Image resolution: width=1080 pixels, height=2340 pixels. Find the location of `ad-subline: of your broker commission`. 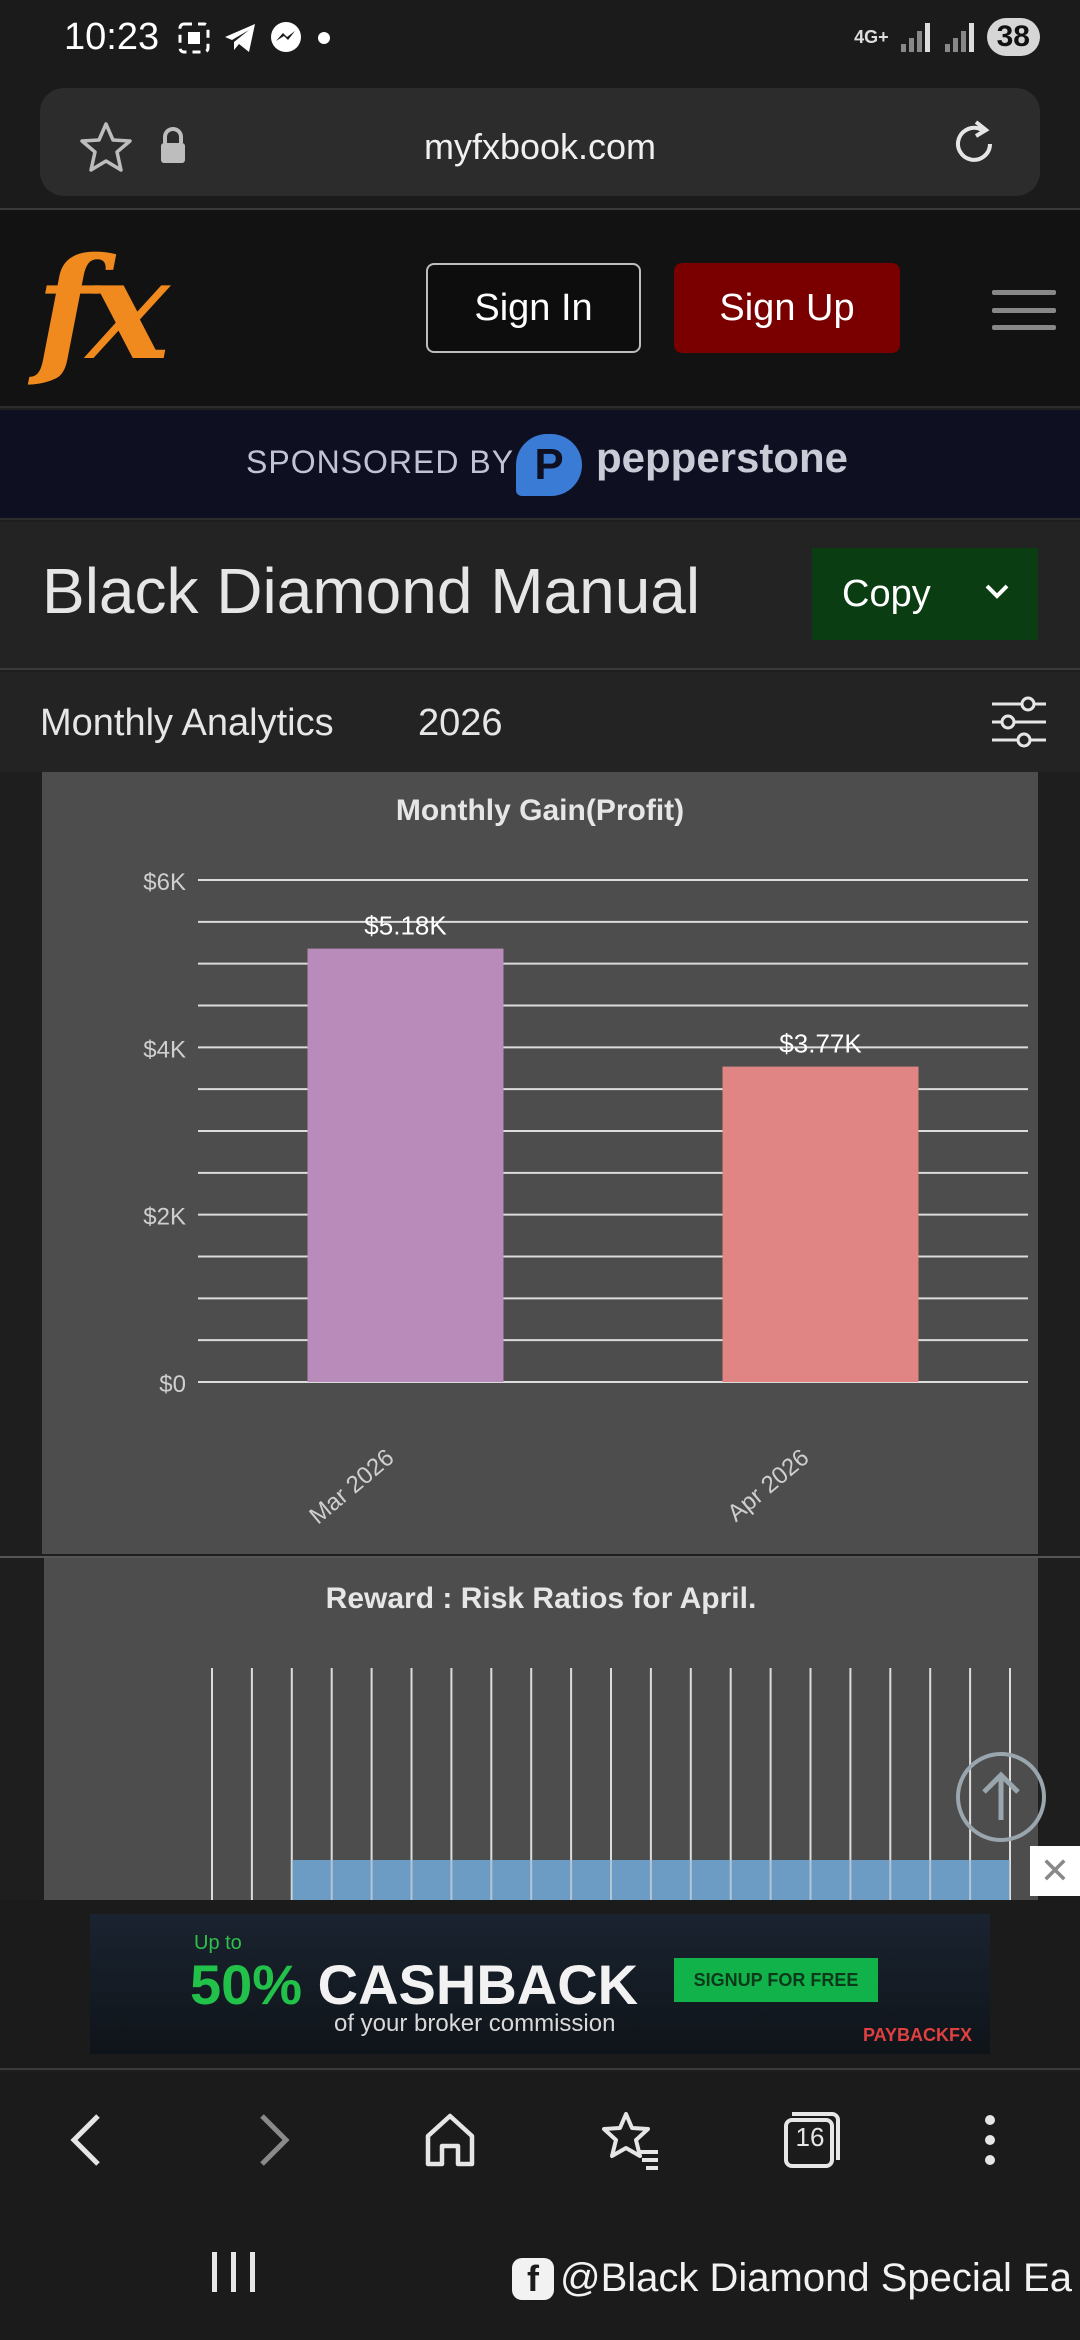

ad-subline: of your broker commission is located at coordinates (475, 2023).